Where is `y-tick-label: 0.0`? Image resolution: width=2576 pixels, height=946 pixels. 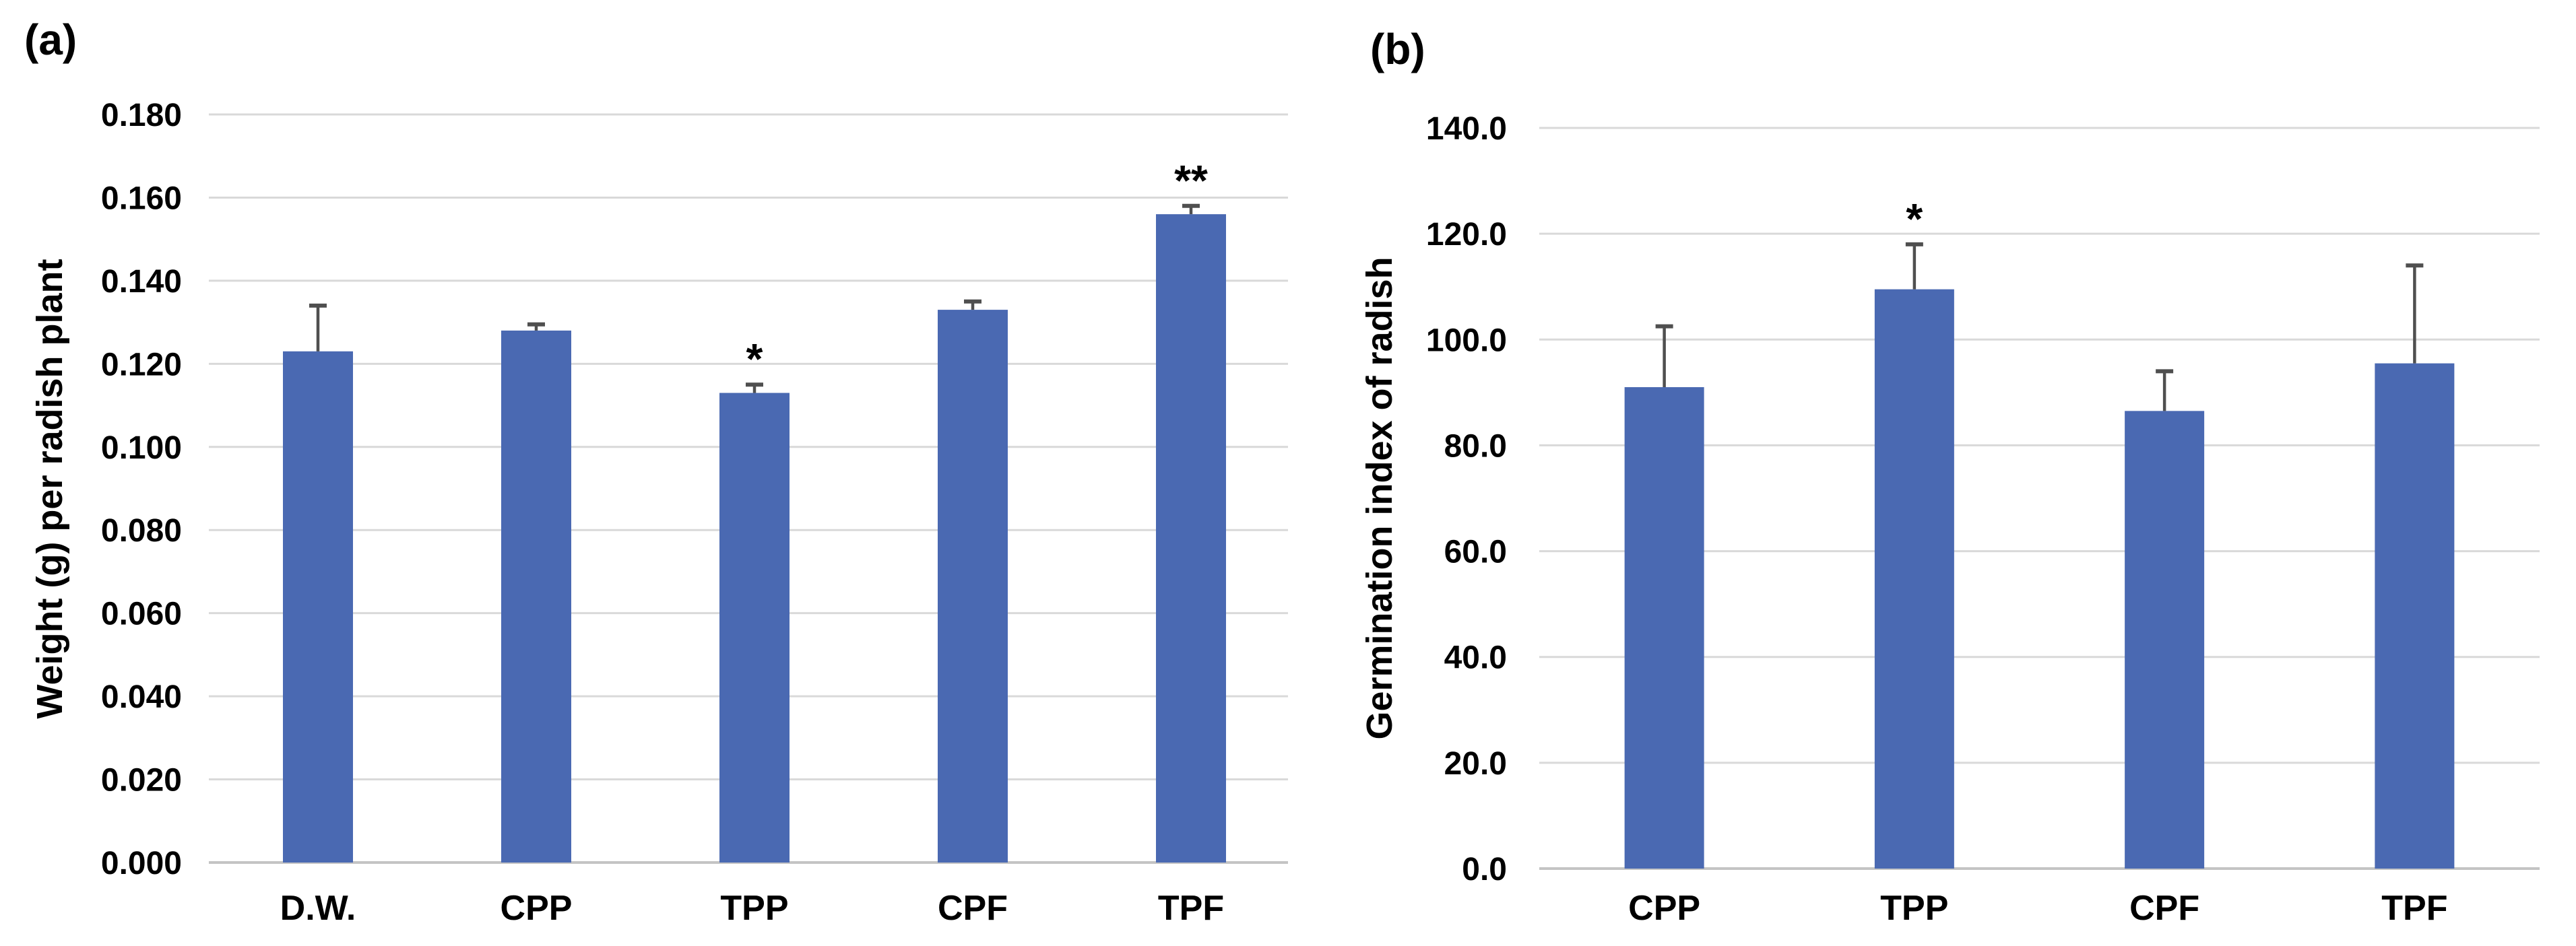 y-tick-label: 0.0 is located at coordinates (1485, 869).